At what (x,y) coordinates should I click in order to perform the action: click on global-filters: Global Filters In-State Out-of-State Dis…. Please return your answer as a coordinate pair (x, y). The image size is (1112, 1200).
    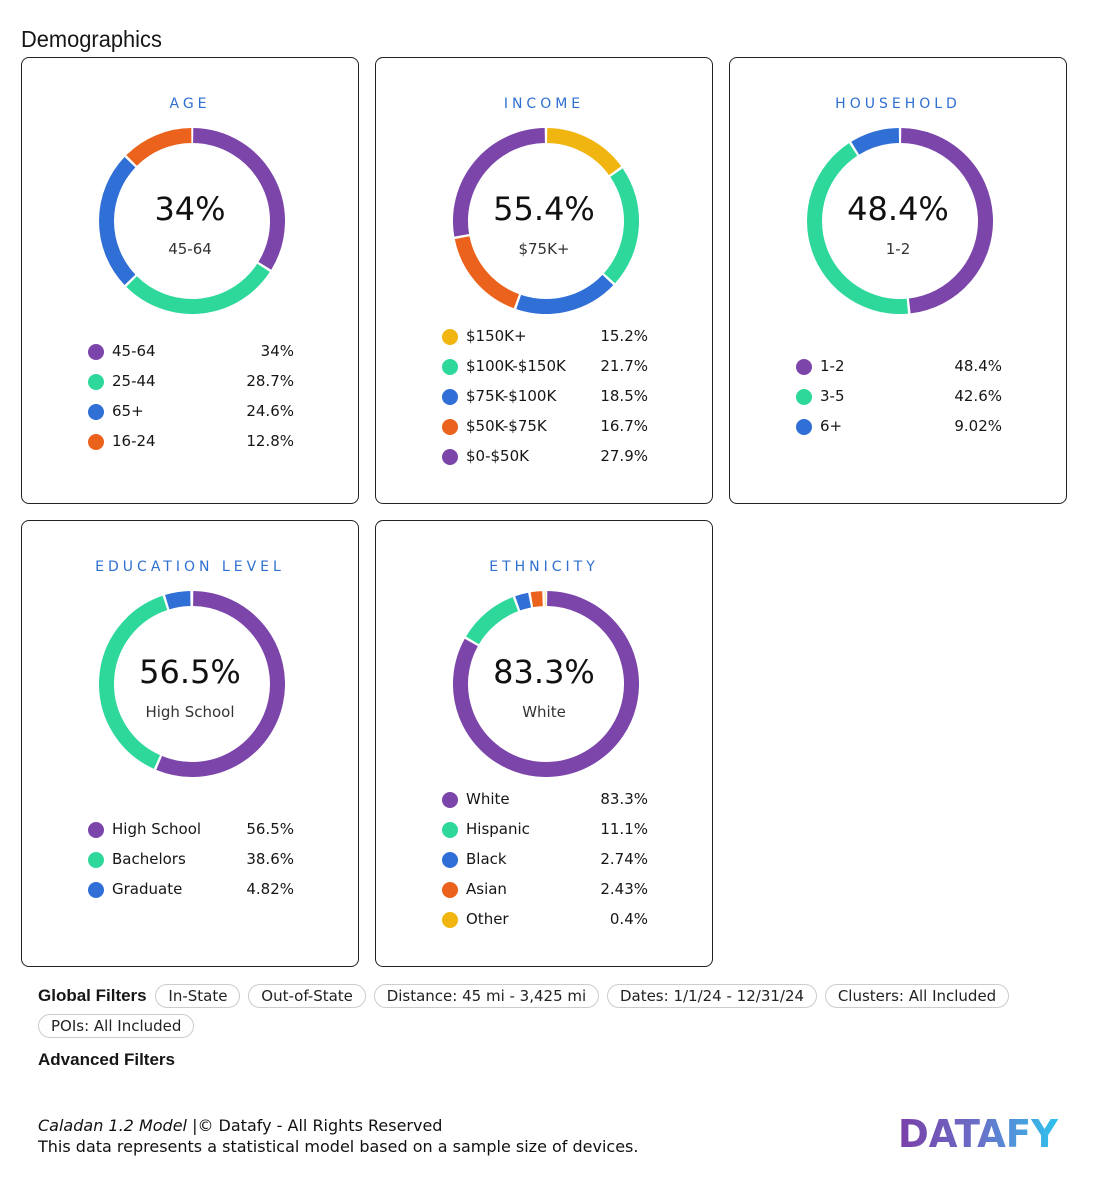
    Looking at the image, I should click on (538, 1014).